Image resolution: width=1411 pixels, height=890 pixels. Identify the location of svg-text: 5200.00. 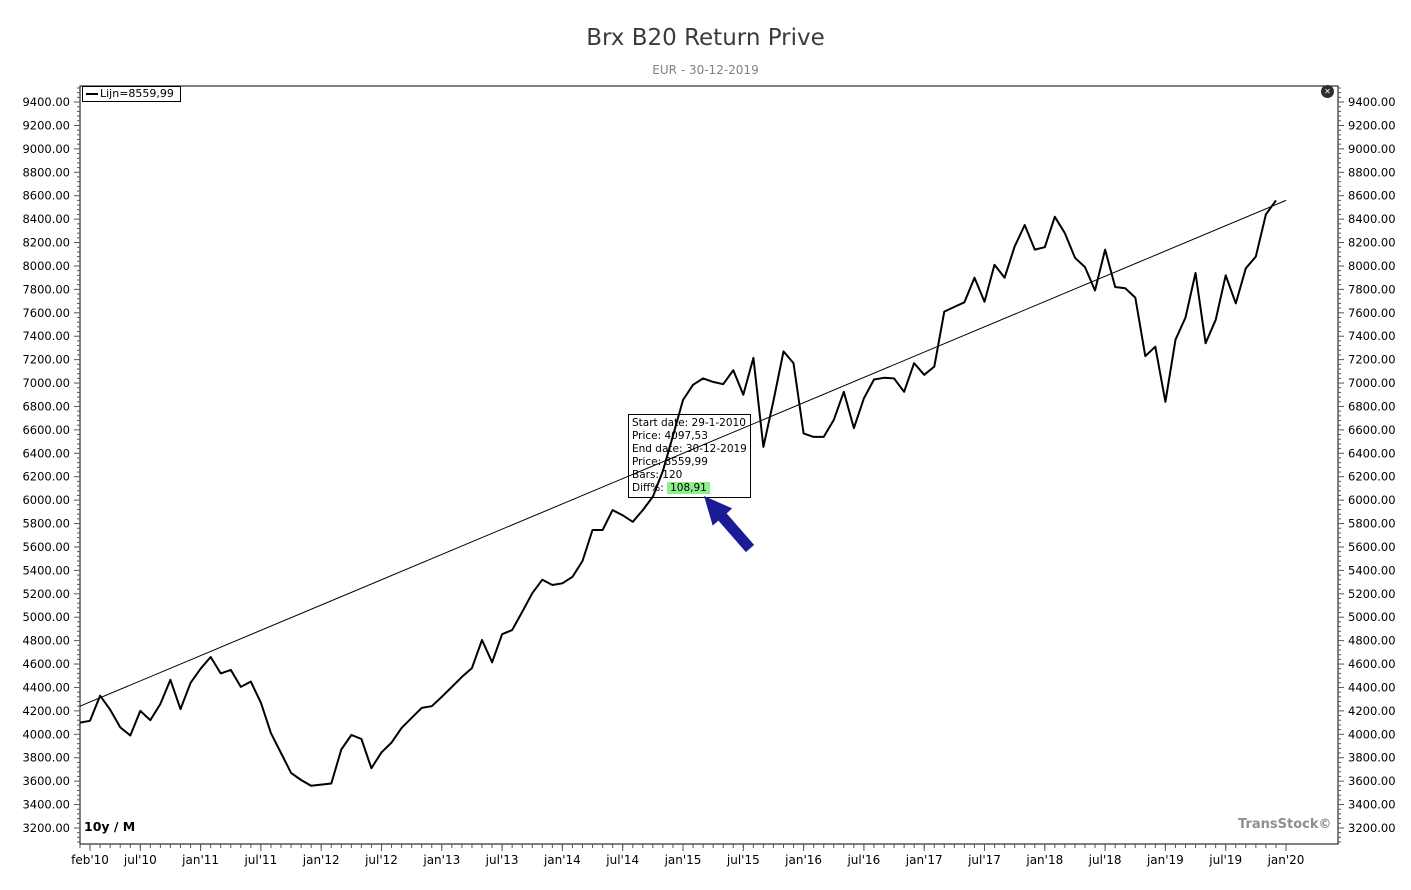
(46, 594).